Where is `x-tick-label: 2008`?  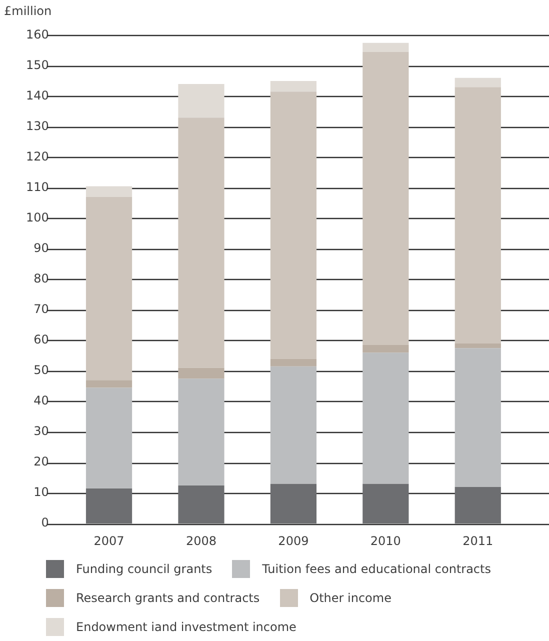 x-tick-label: 2008 is located at coordinates (201, 541).